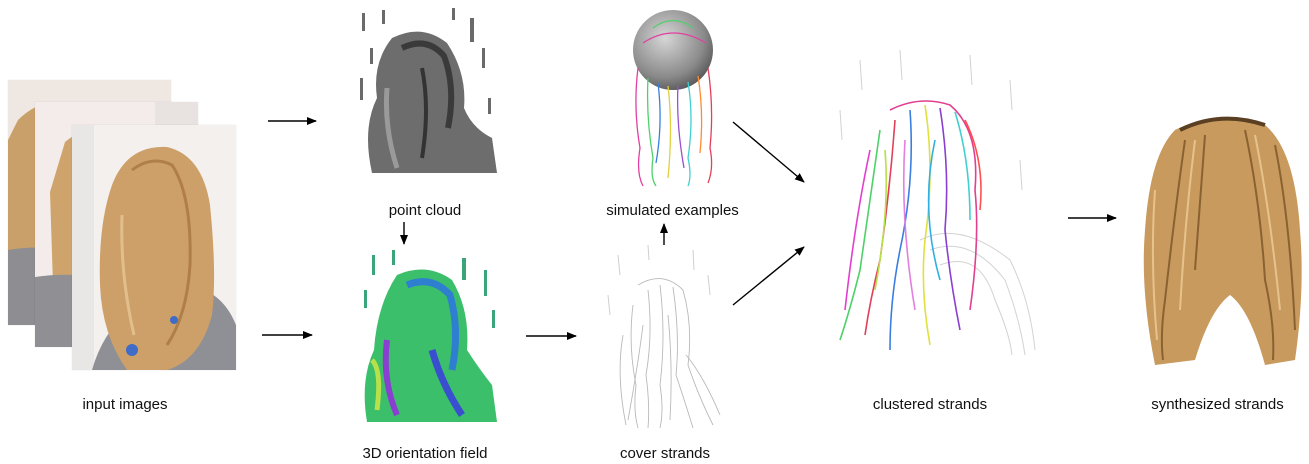 This screenshot has width=1309, height=464. Describe the element at coordinates (1217, 404) in the screenshot. I see `synthesized-strands-label: synthesized strands` at that location.